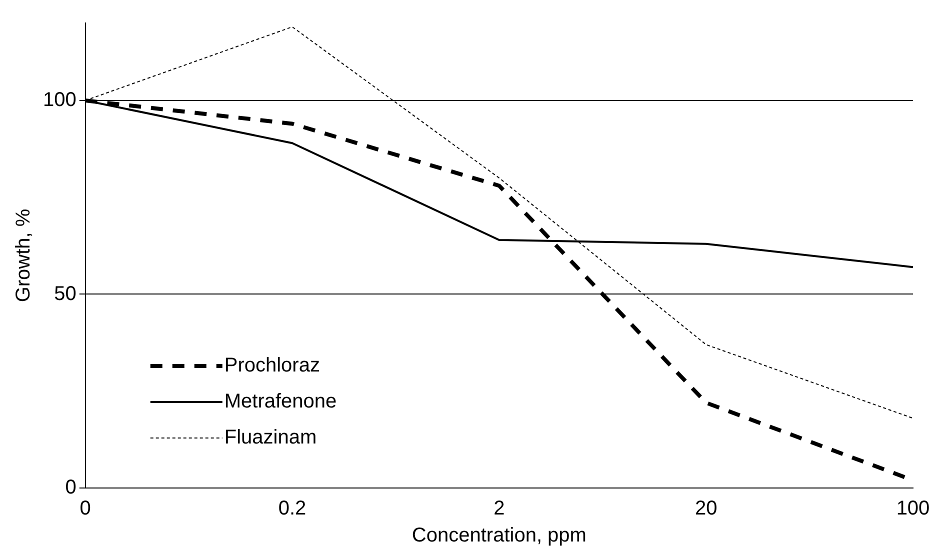 This screenshot has width=941, height=556. I want to click on y-tick-label: 100, so click(59, 100).